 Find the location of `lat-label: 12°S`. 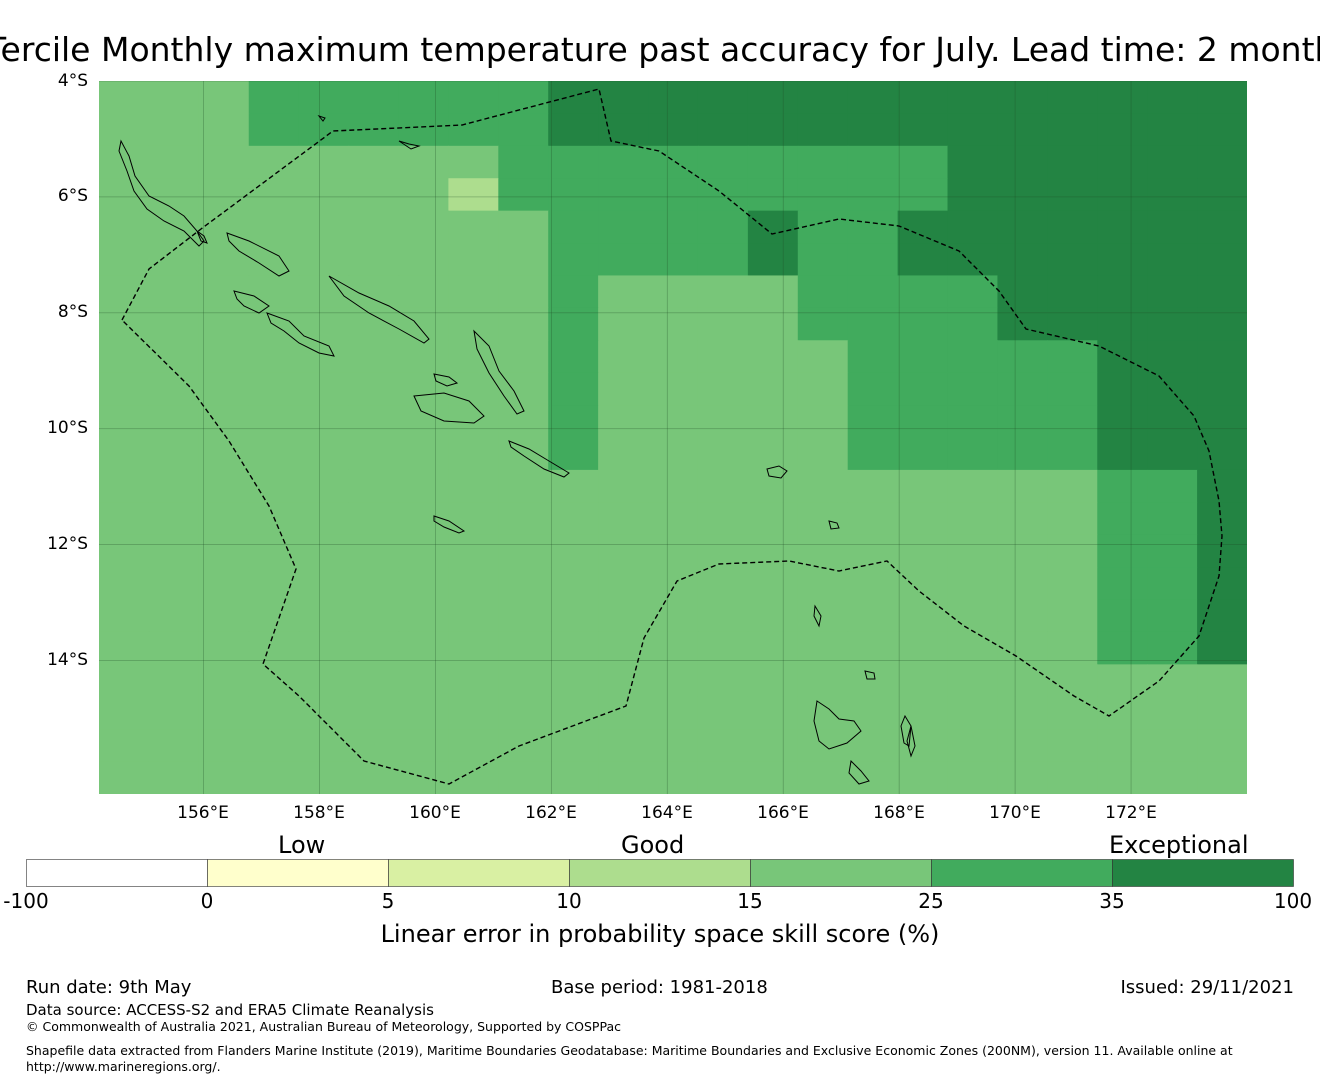

lat-label: 12°S is located at coordinates (67, 544).